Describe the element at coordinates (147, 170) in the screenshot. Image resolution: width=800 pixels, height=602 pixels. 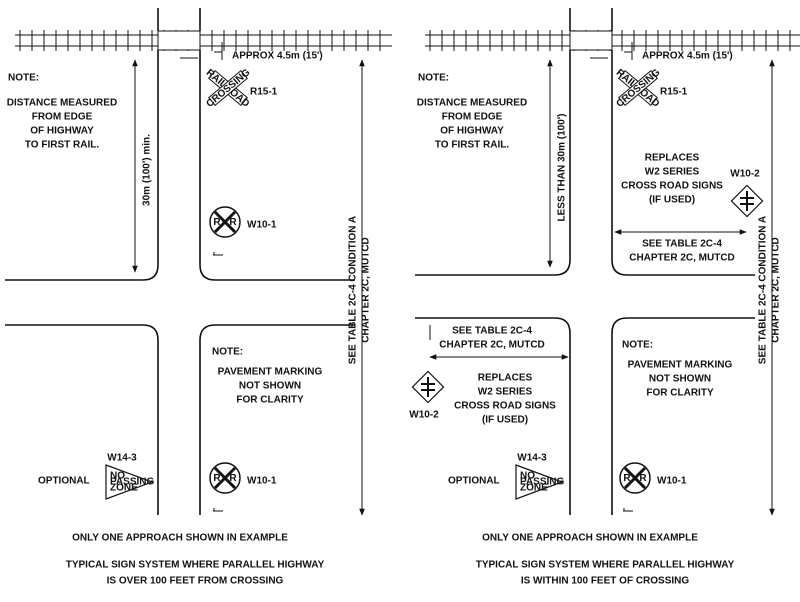
I see `distance-label: 30m (100') min.` at that location.